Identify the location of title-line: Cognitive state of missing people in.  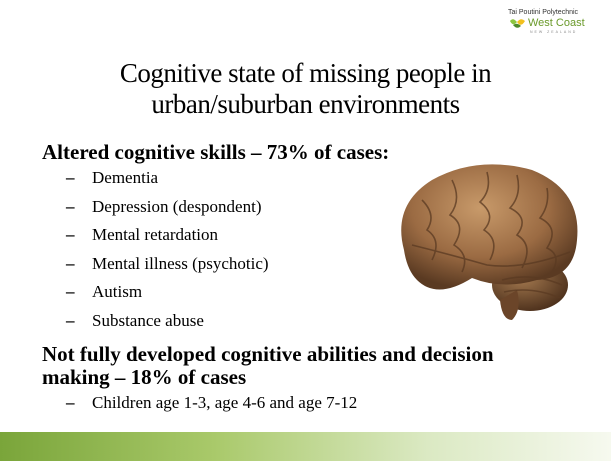
(305, 73).